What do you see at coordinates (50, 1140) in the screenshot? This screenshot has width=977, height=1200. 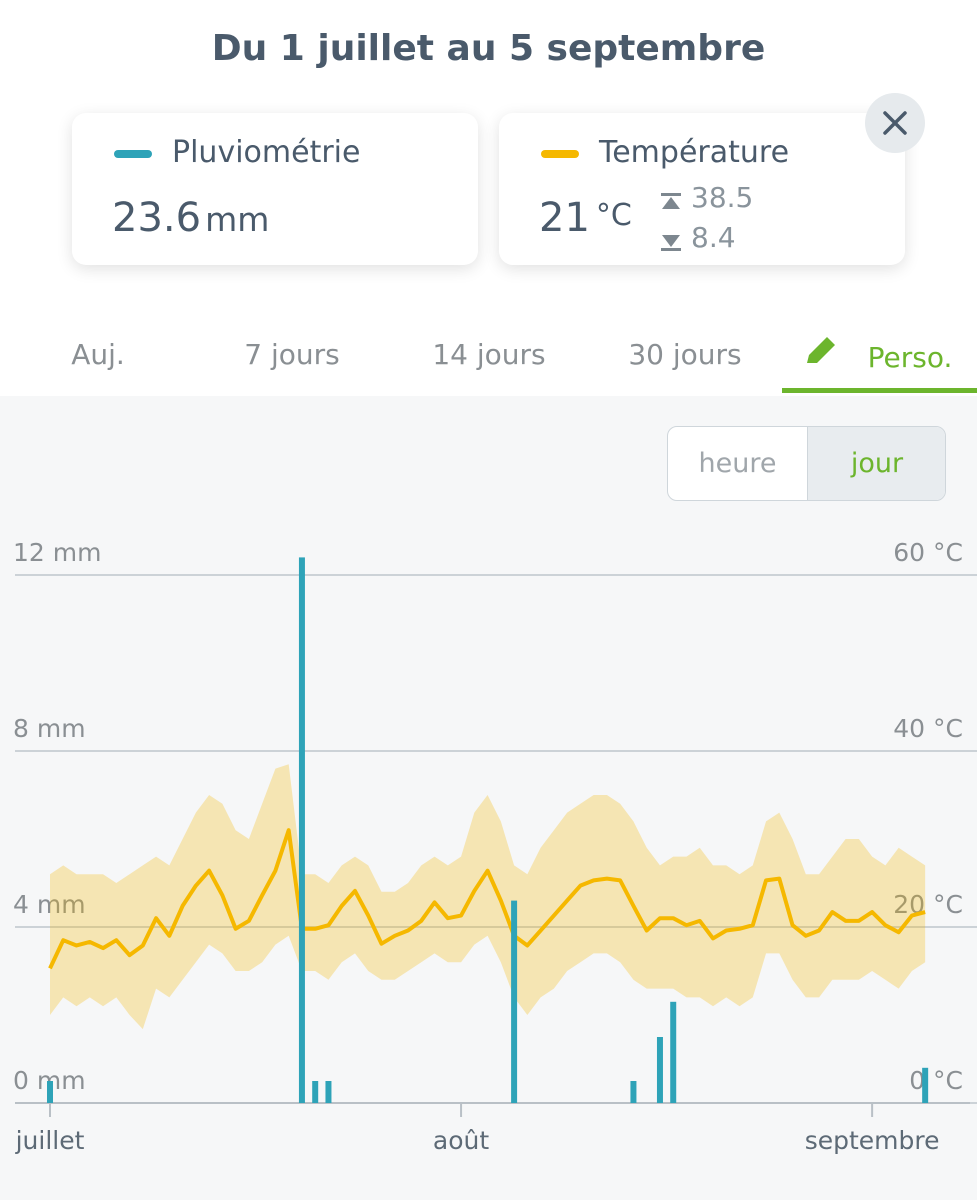 I see `x-tick-label: juillet` at bounding box center [50, 1140].